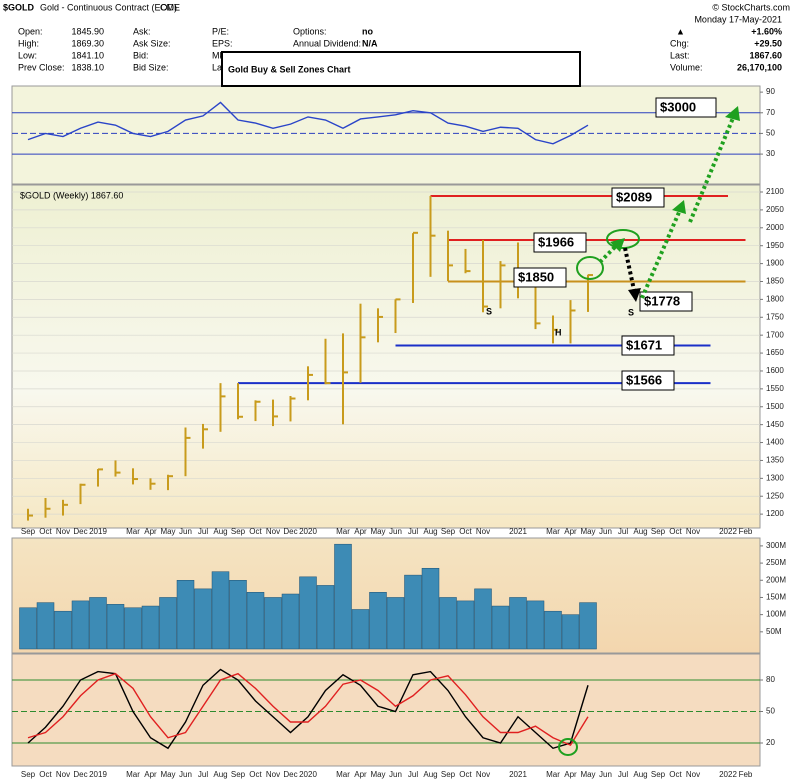 This screenshot has height=783, width=800. I want to click on field-label: Ask:, so click(142, 31).